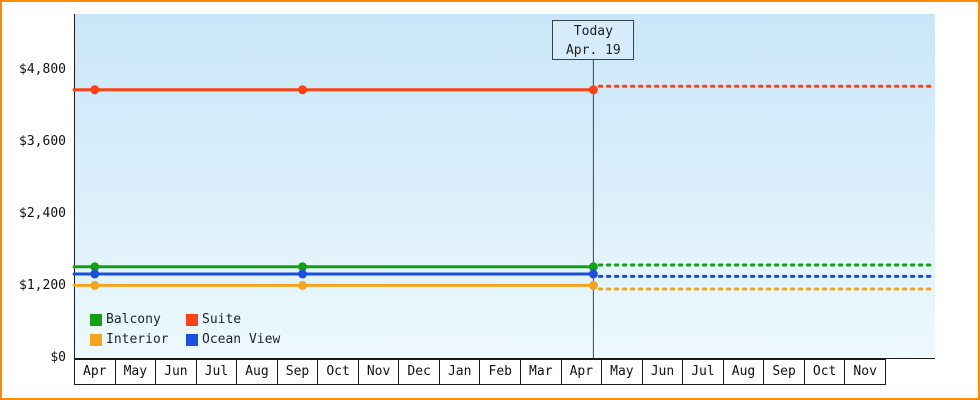  Describe the element at coordinates (593, 50) in the screenshot. I see `today-date: Apr. 19` at that location.